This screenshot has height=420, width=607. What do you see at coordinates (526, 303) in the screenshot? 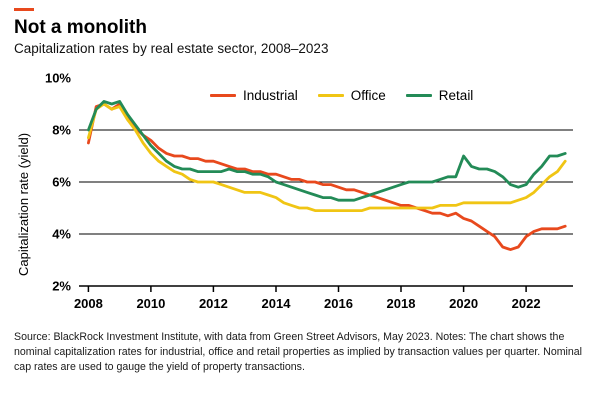
I see `svg-text: 2022` at bounding box center [526, 303].